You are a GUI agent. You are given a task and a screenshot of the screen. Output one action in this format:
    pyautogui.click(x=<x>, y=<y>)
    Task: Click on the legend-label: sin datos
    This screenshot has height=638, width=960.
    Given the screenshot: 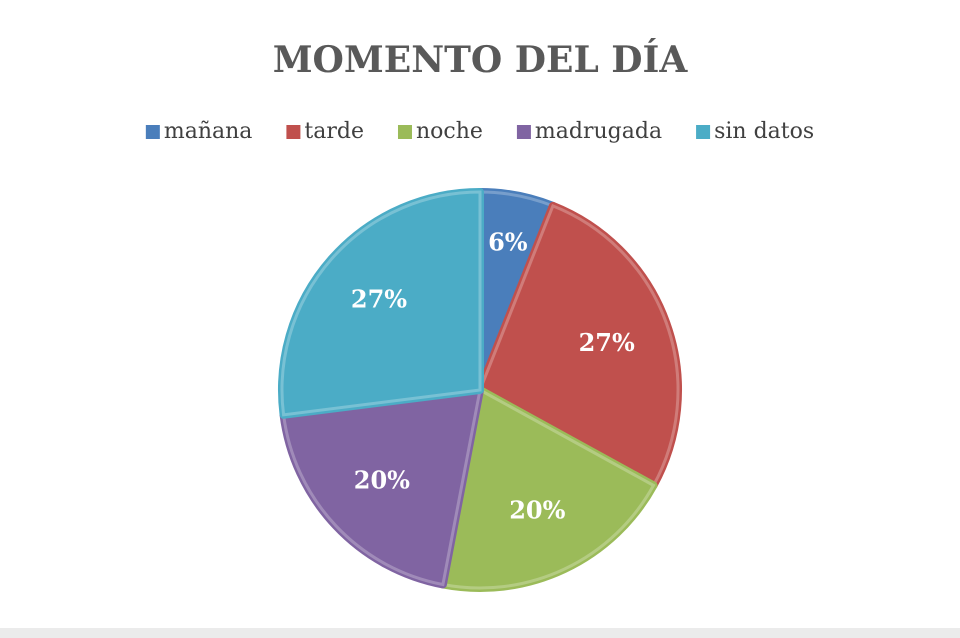 What is the action you would take?
    pyautogui.click(x=764, y=131)
    